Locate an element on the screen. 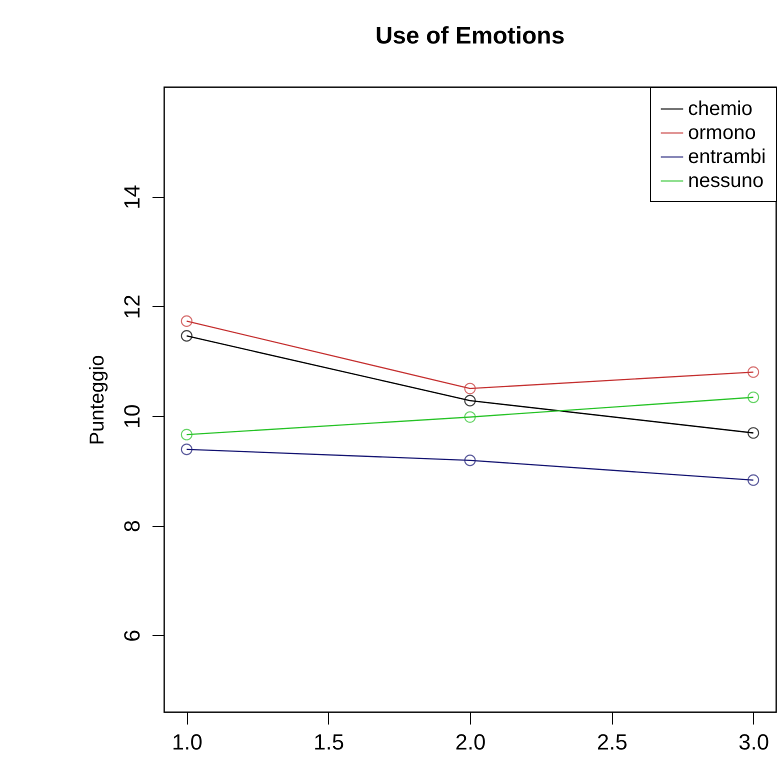  x-tick-label: 2.0 is located at coordinates (470, 742).